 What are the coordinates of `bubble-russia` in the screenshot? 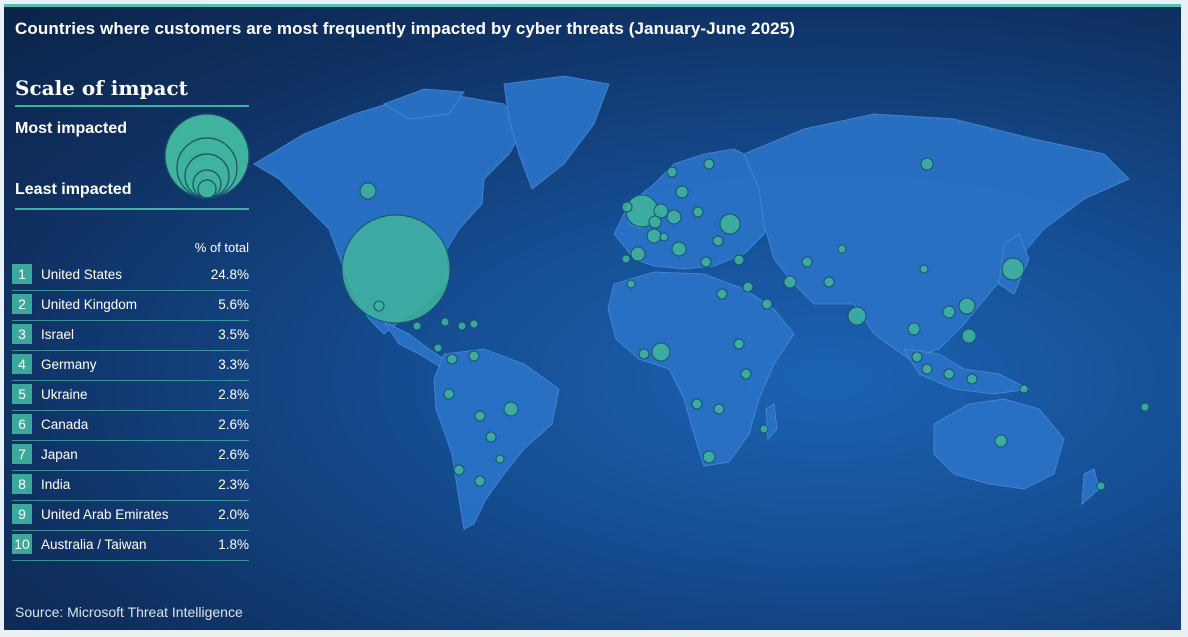 It's located at (927, 164).